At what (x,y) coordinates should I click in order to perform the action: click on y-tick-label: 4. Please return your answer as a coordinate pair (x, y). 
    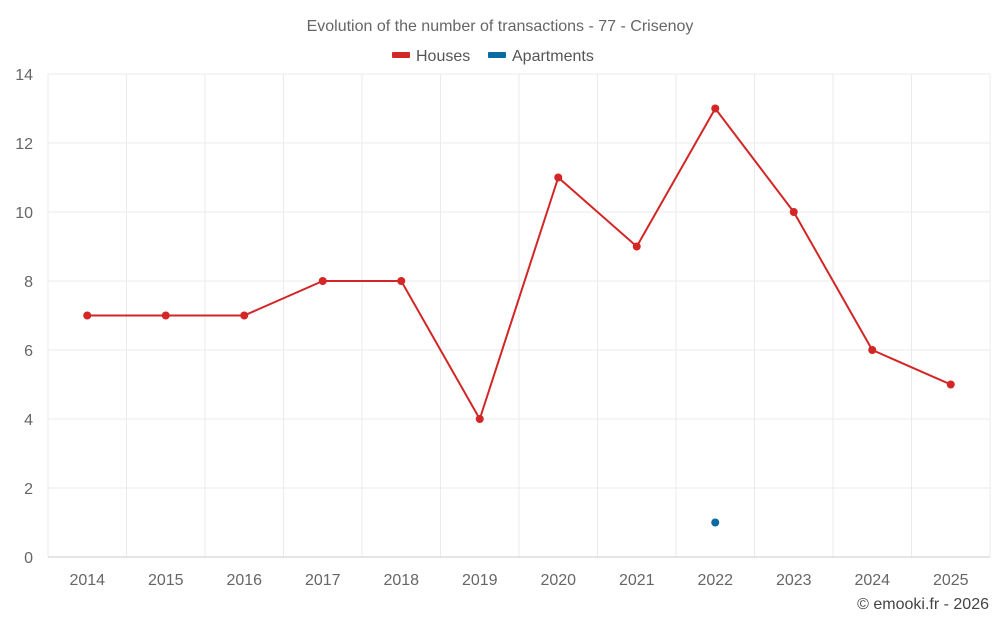
    Looking at the image, I should click on (28, 420).